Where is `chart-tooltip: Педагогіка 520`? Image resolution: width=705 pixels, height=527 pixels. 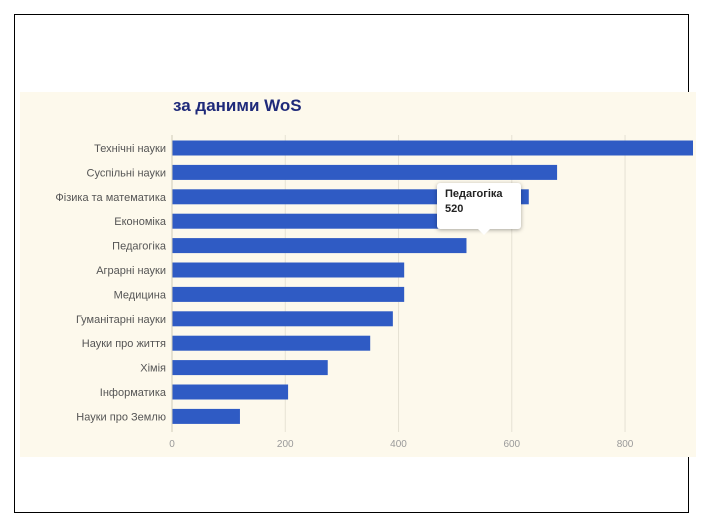
chart-tooltip: Педагогіка 520 is located at coordinates (479, 206).